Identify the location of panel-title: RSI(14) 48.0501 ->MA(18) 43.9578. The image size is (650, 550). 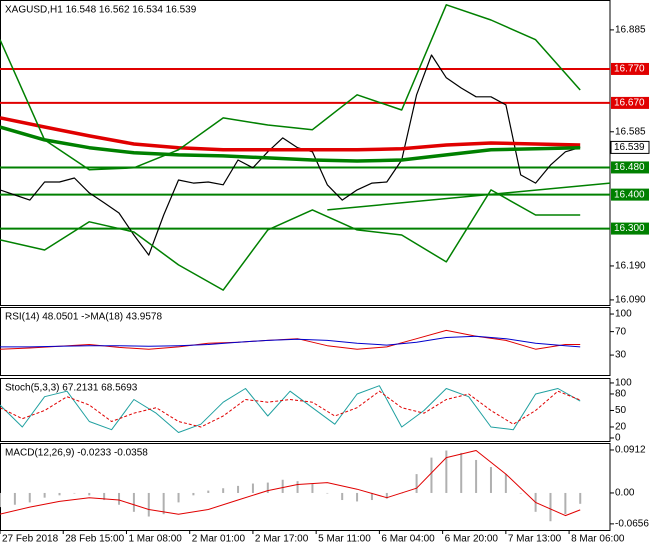
(83, 317).